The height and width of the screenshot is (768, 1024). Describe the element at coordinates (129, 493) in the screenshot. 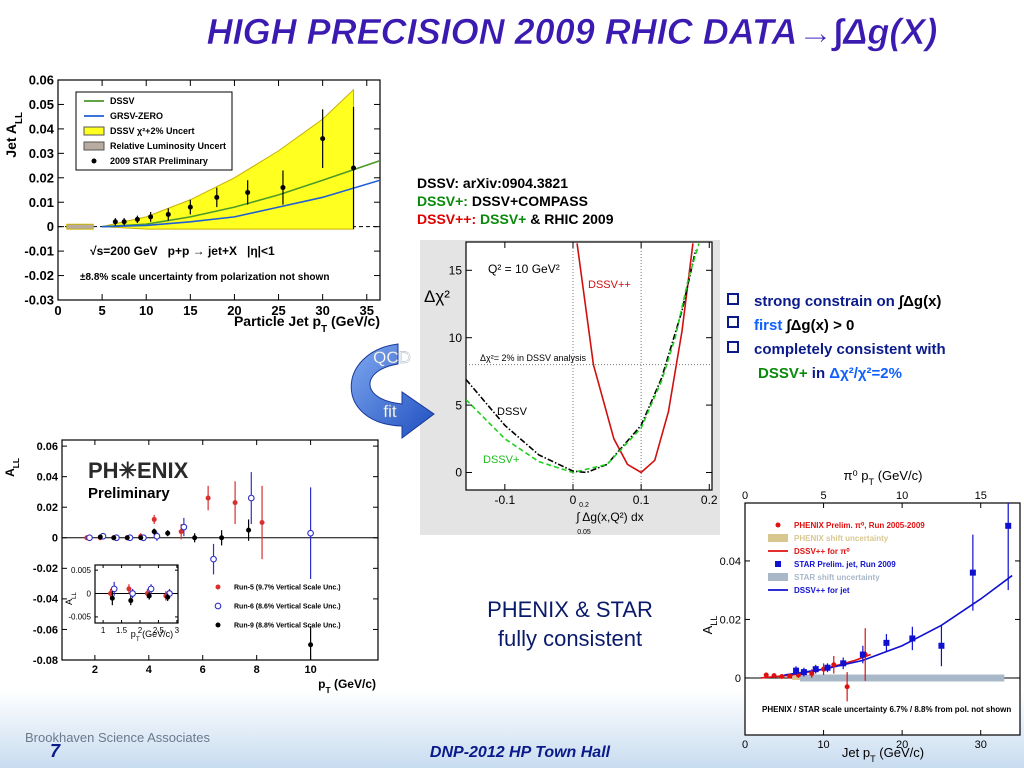

I see `annotation: Preliminary` at that location.